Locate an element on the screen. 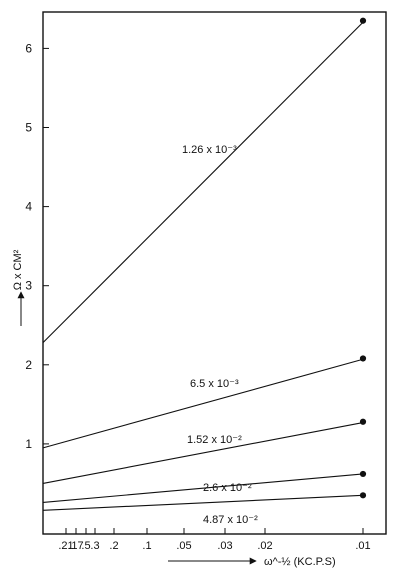 Image resolution: width=400 pixels, height=576 pixels. x-tick-label: .05 is located at coordinates (183, 546).